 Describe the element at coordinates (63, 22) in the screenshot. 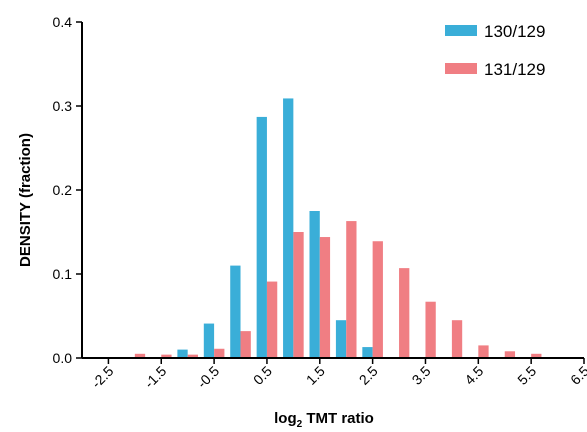

I see `y-tick-label: 0.4` at that location.